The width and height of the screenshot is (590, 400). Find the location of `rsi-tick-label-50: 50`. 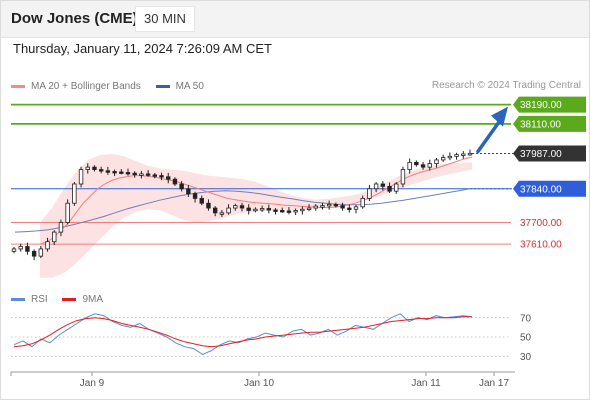

rsi-tick-label-50: 50 is located at coordinates (526, 338).